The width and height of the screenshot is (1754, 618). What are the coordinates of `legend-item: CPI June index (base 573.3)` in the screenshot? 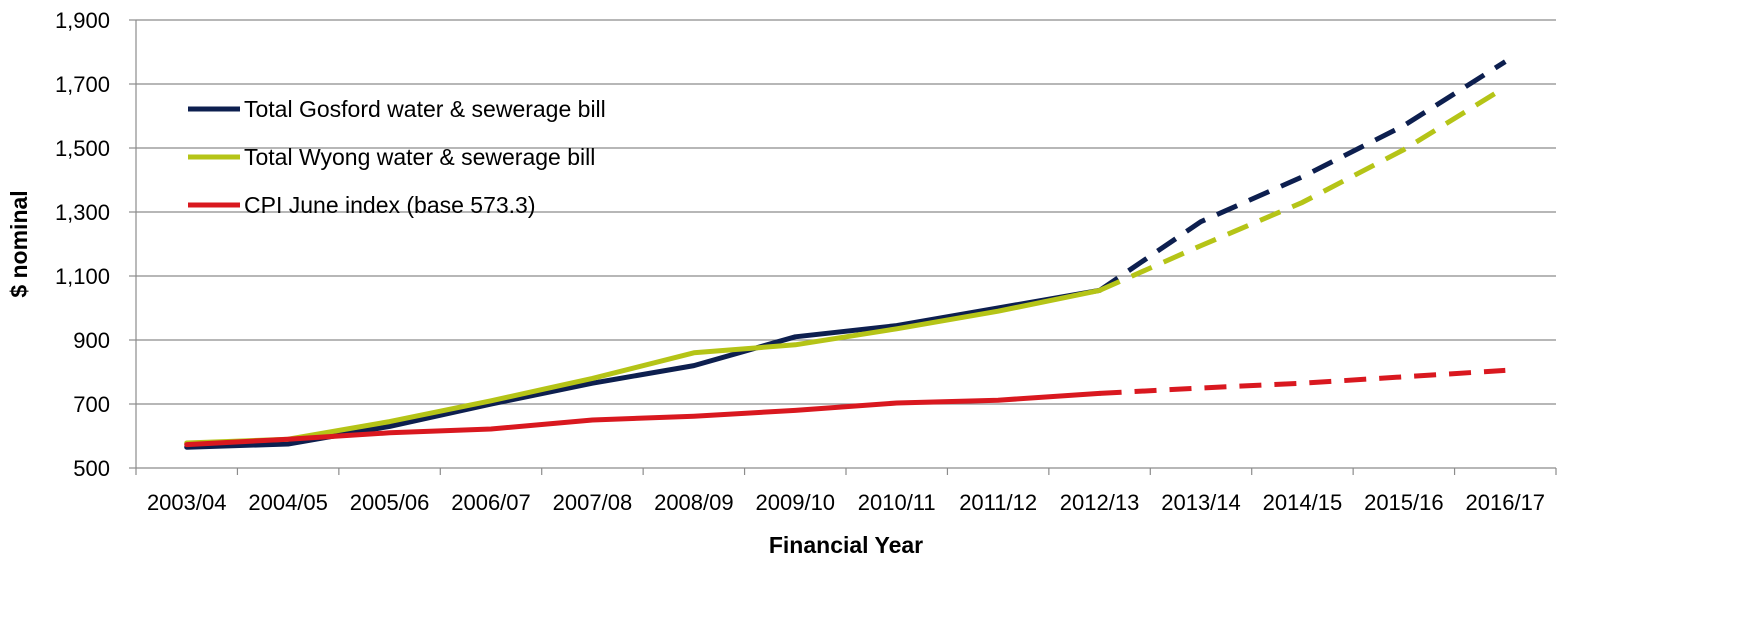 It's located at (362, 205).